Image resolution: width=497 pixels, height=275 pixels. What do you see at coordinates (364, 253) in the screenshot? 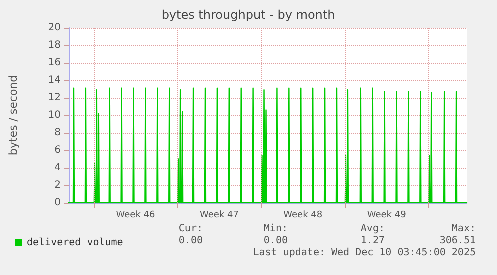
I see `text: Last update: Wed Dec 10 03:45:00 2025` at bounding box center [364, 253].